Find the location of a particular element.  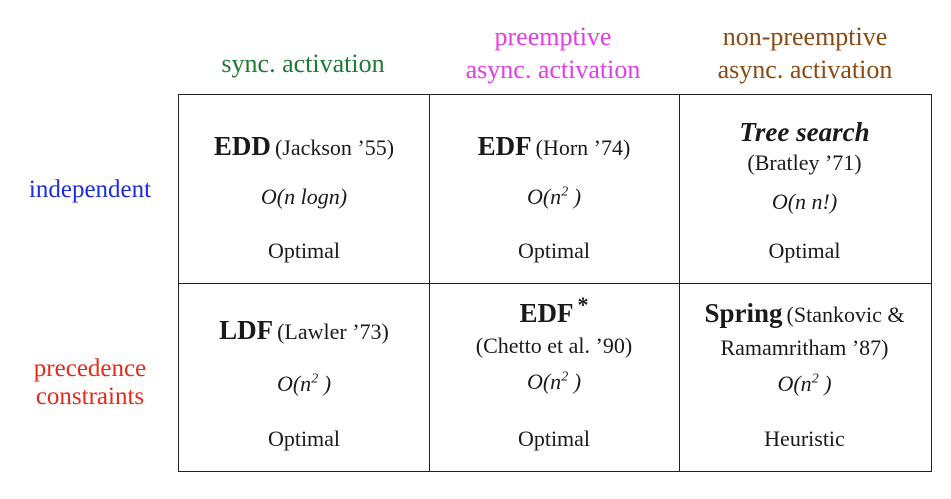

algorithm-name: EDD is located at coordinates (242, 146).